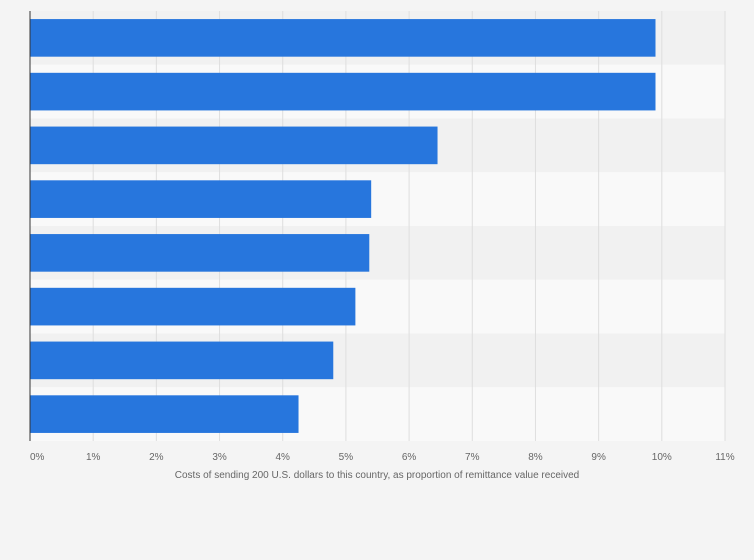 This screenshot has height=560, width=754. I want to click on x-tick-label: 5%, so click(346, 457).